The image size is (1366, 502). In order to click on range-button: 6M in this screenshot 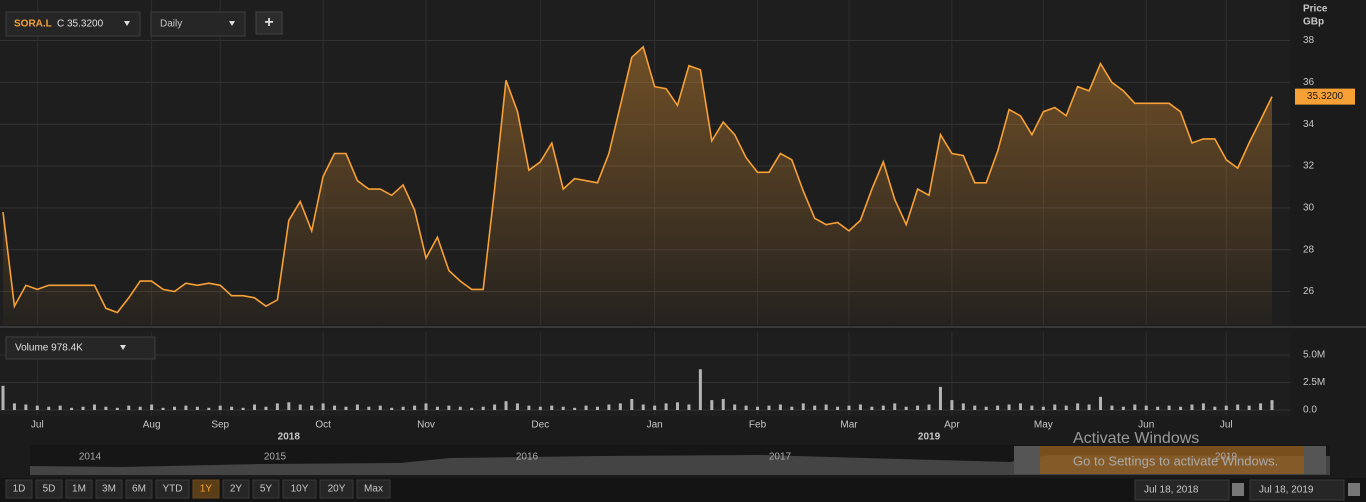, I will do `click(139, 489)`.